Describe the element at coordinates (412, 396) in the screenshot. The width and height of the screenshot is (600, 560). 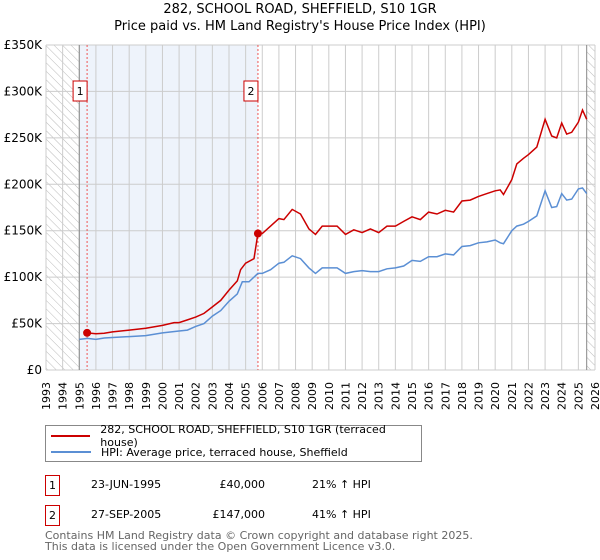
I see `x-tick-label: 2015` at that location.